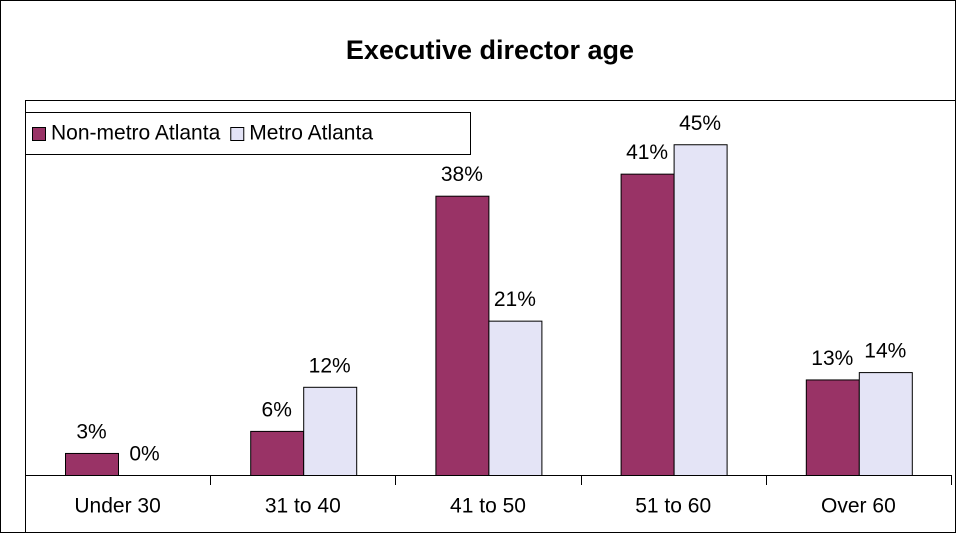 Image resolution: width=956 pixels, height=533 pixels. Describe the element at coordinates (700, 123) in the screenshot. I see `value-label: 45%` at that location.